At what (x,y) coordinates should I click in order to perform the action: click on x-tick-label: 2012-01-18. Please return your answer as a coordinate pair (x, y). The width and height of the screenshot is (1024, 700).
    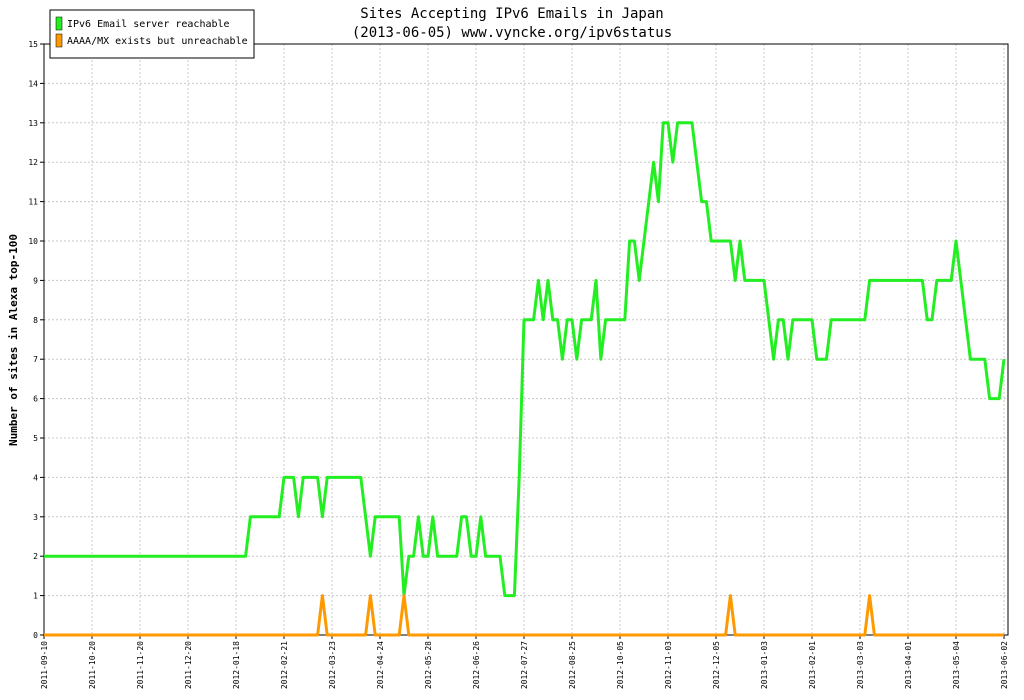
    Looking at the image, I should click on (236, 665).